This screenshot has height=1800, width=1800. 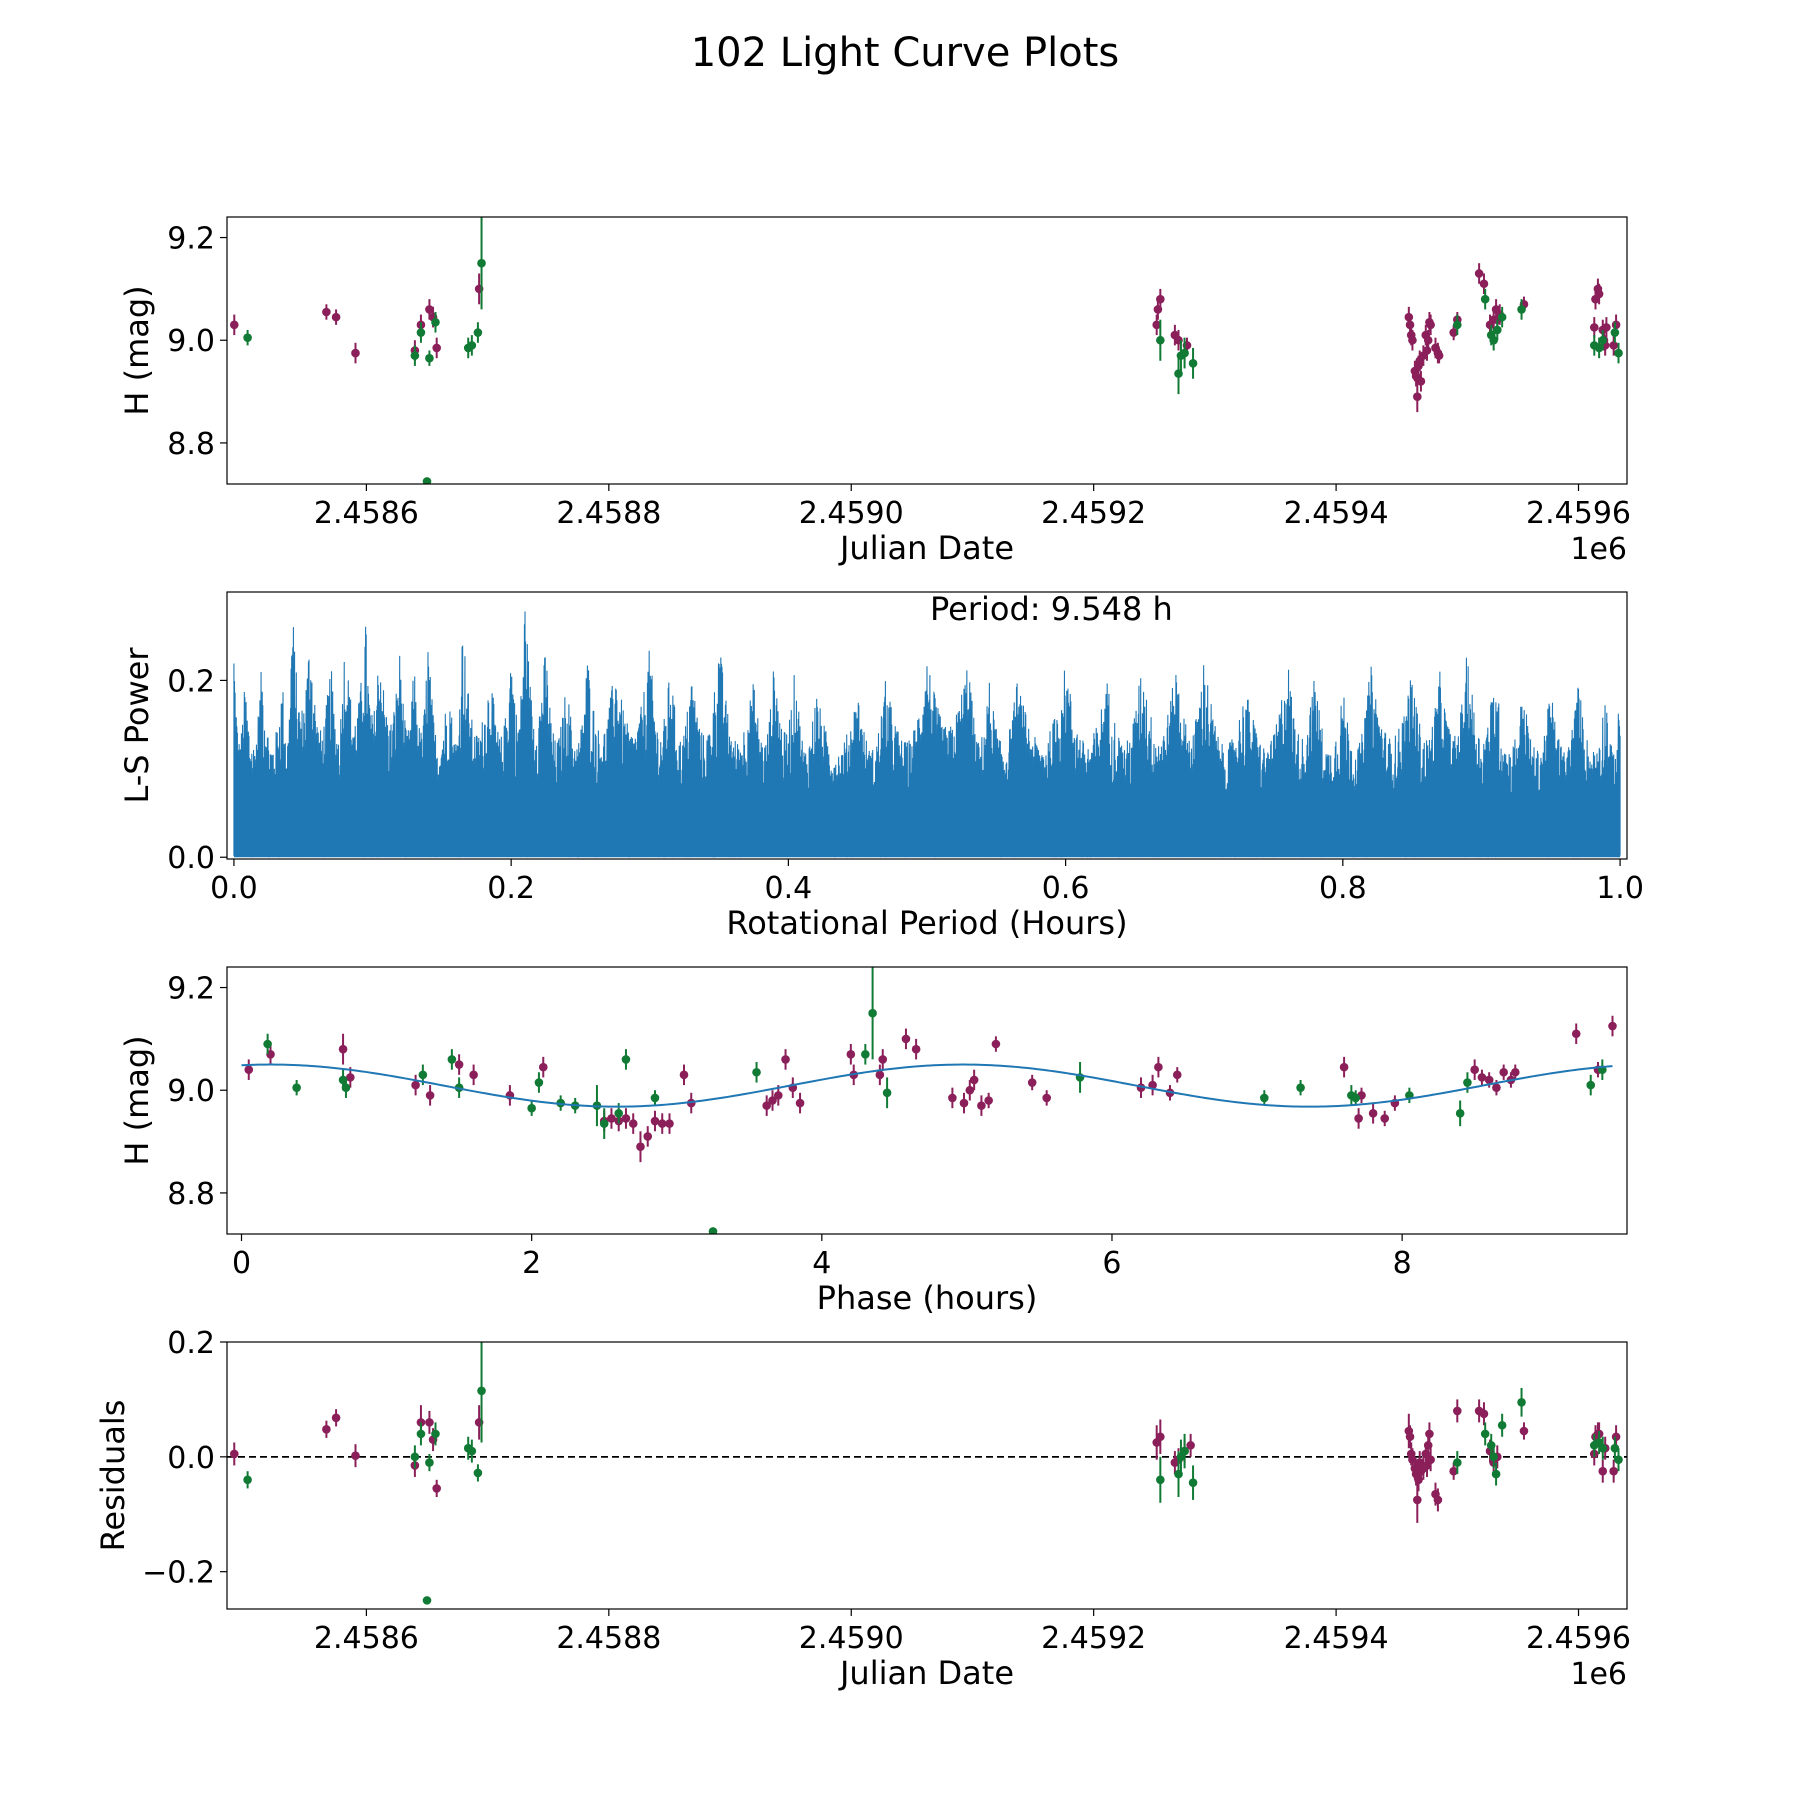 I want to click on x-tick-label: 2.4586, so click(x=366, y=513).